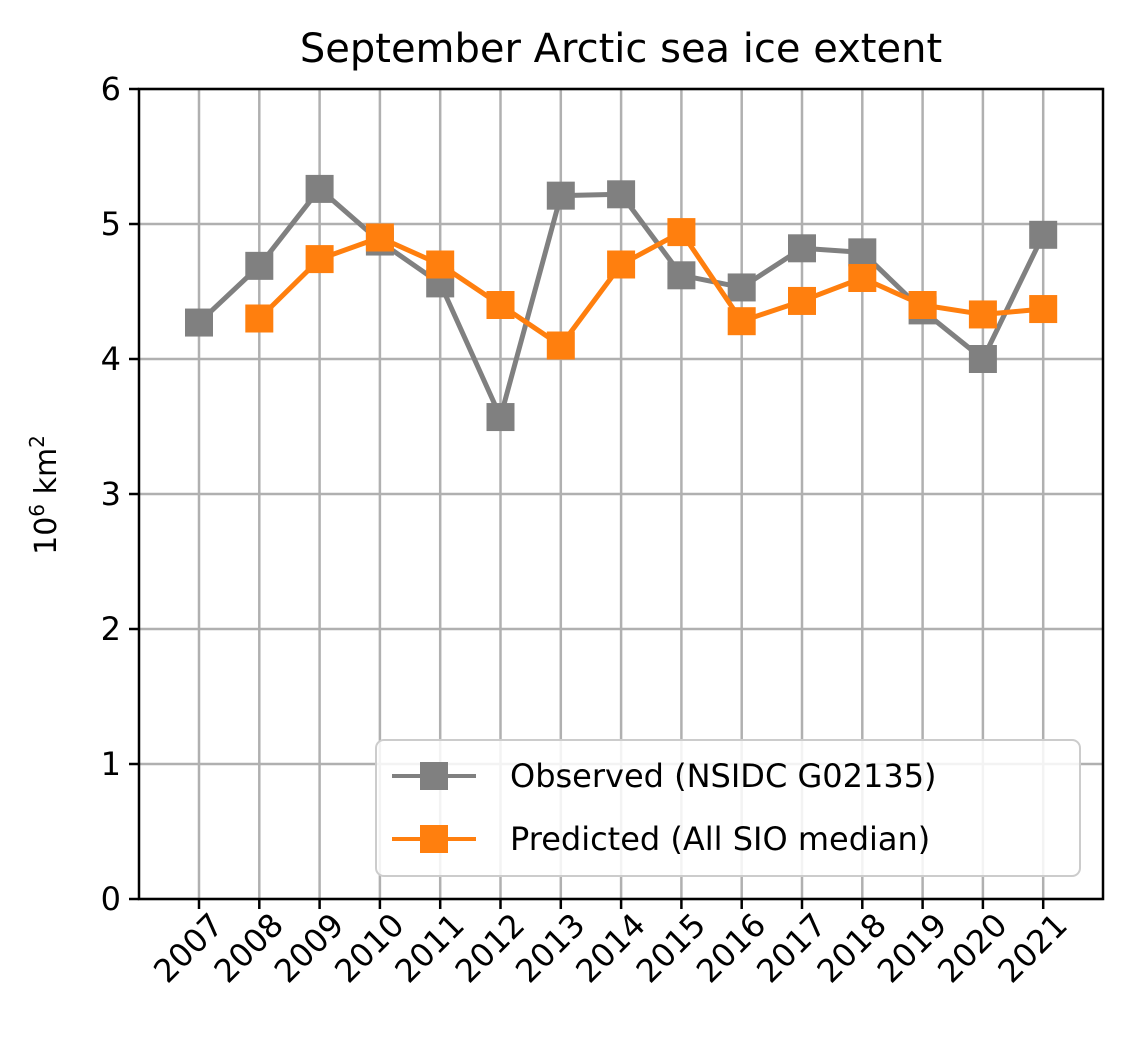  I want to click on x-tick-label-2009: 2009, so click(309, 948).